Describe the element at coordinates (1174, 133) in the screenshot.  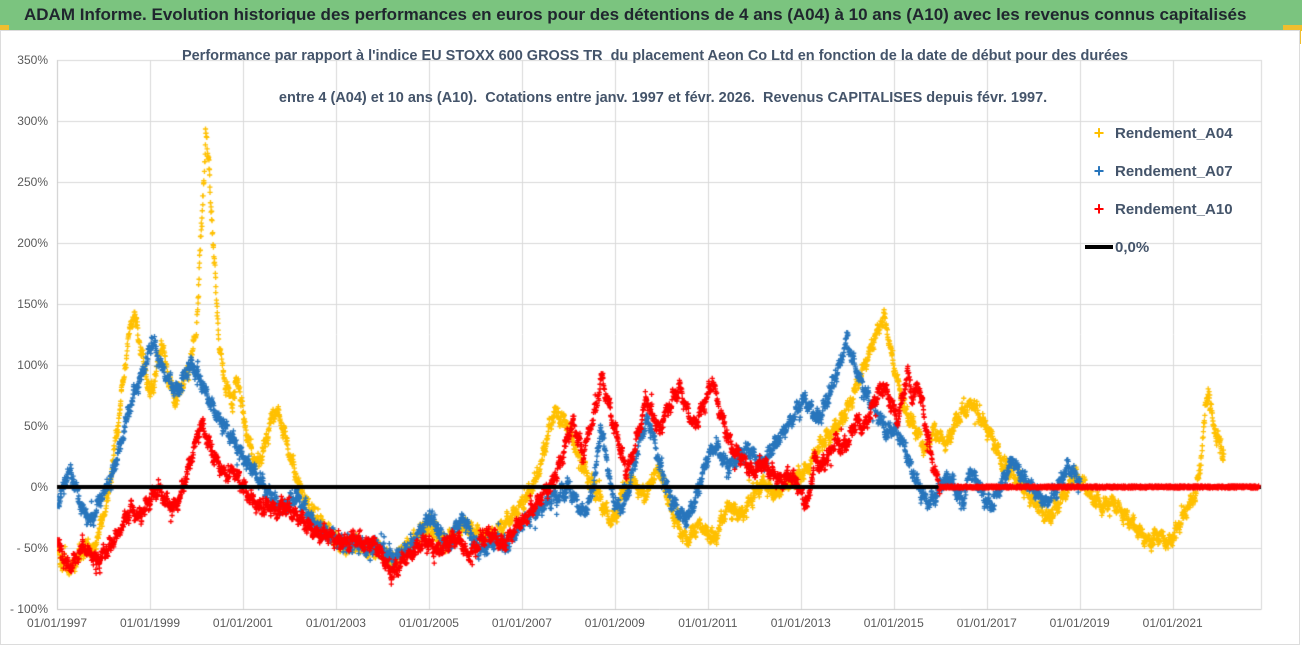
I see `legend-item-label: Rendement_A04` at that location.